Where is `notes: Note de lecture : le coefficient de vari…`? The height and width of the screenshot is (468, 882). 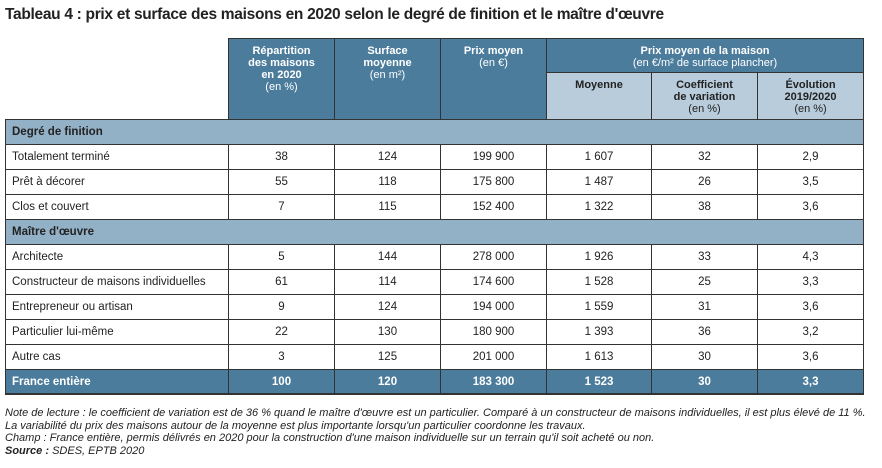
notes: Note de lecture : le coefficient de vari… is located at coordinates (440, 432).